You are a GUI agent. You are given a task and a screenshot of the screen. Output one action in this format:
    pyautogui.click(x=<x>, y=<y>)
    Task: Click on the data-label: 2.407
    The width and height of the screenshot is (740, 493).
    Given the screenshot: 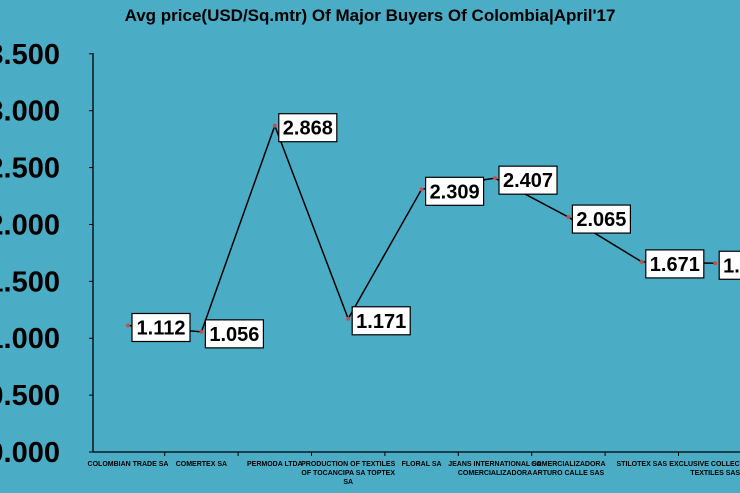 What is the action you would take?
    pyautogui.click(x=528, y=180)
    